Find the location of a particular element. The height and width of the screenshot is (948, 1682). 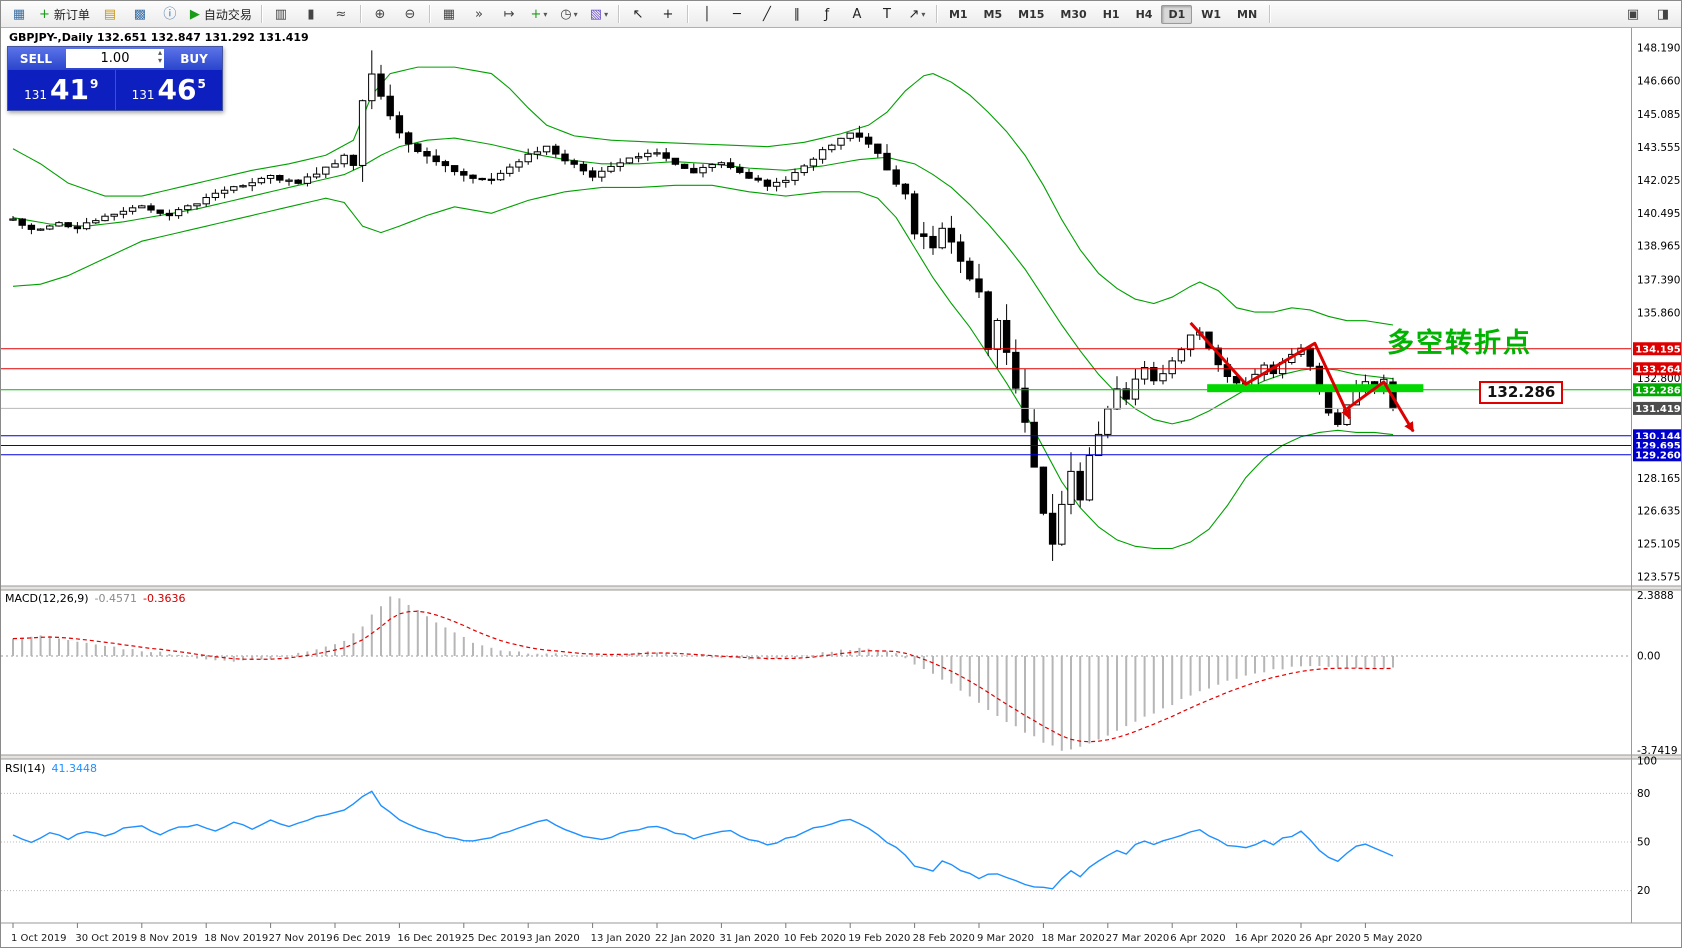

trade-header-row: SELL ▴ ▾ BUY is located at coordinates (115, 58).